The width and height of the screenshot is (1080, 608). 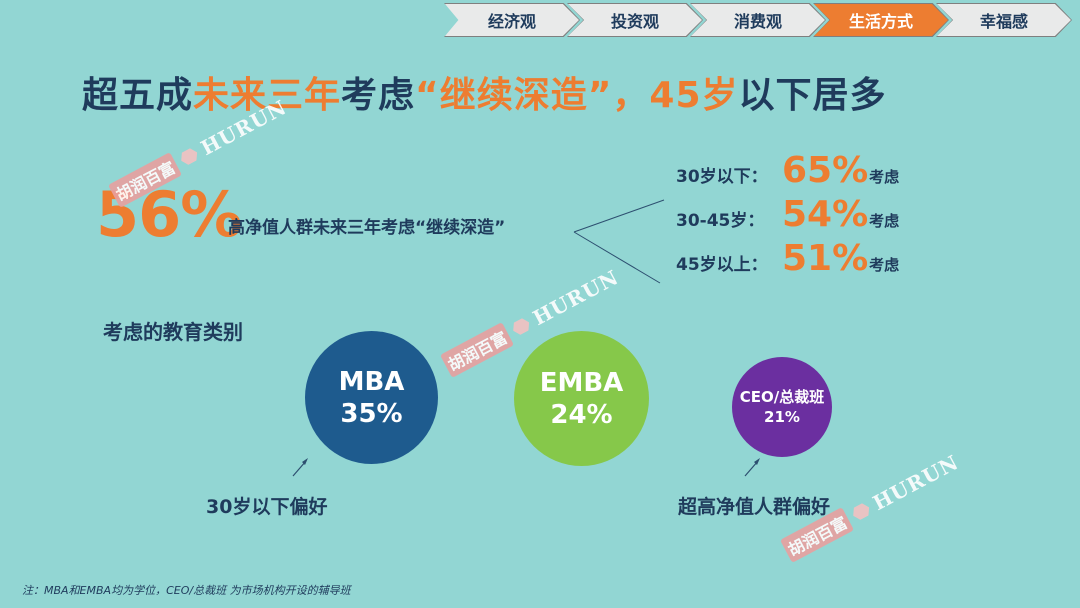 What do you see at coordinates (825, 170) in the screenshot?
I see `age-percent: 65%` at bounding box center [825, 170].